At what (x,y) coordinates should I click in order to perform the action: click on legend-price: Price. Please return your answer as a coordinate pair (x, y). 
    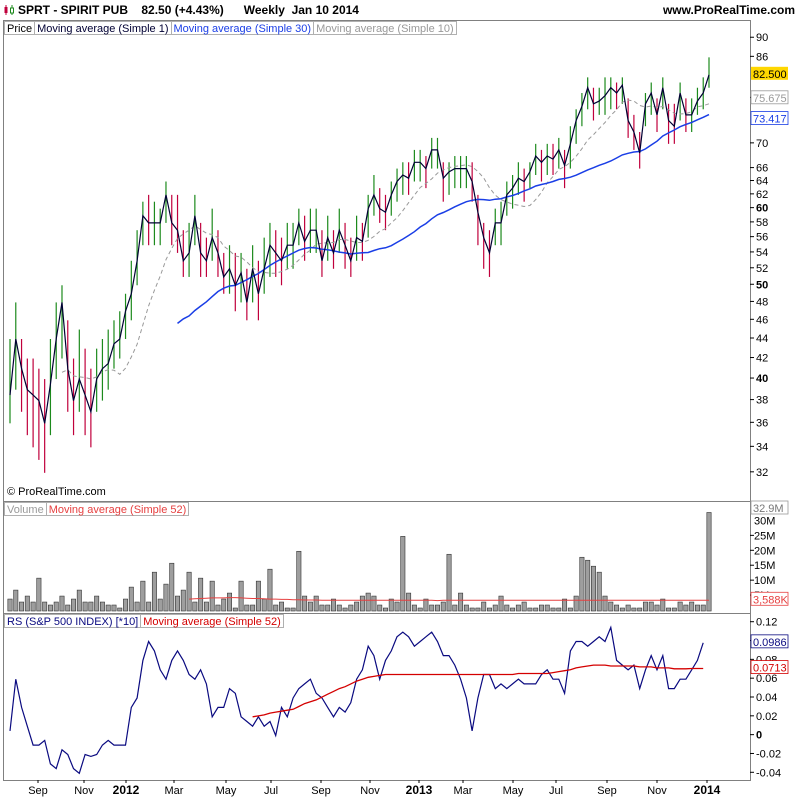
    Looking at the image, I should click on (20, 28).